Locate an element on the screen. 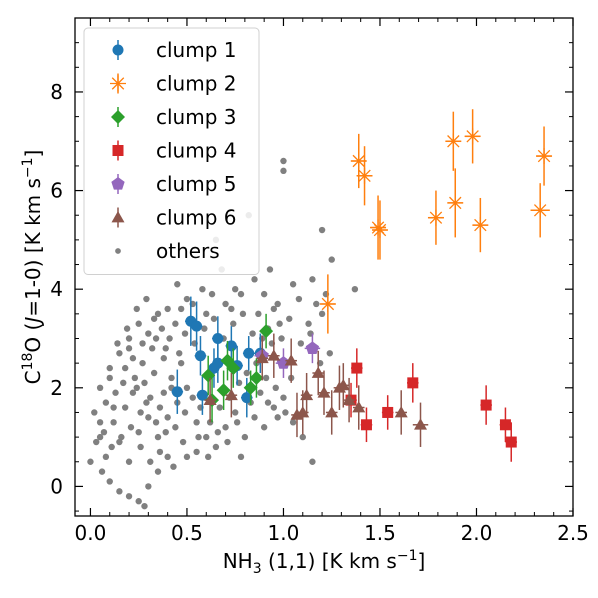 The height and width of the screenshot is (598, 598). y-tick-label: 0 is located at coordinates (56, 486).